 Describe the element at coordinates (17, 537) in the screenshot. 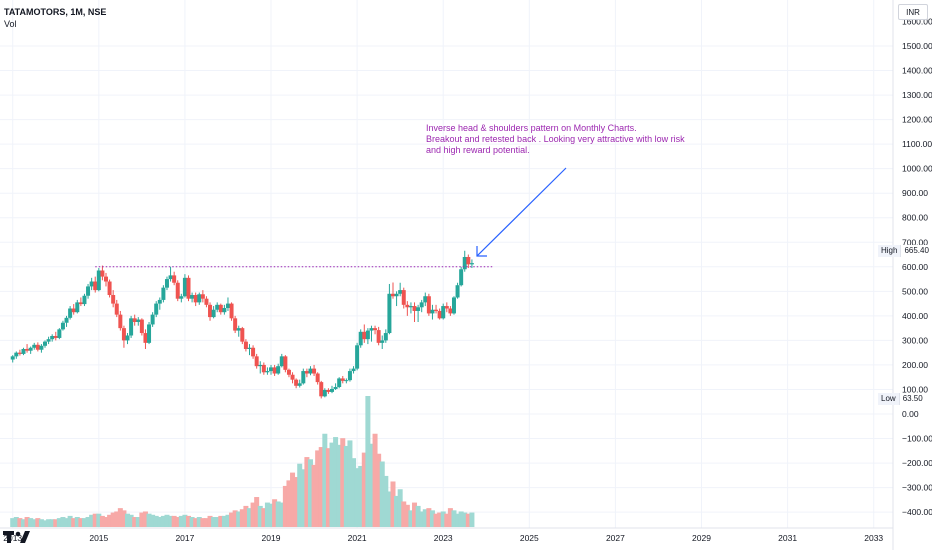

I see `tradingview-logo-icon` at that location.